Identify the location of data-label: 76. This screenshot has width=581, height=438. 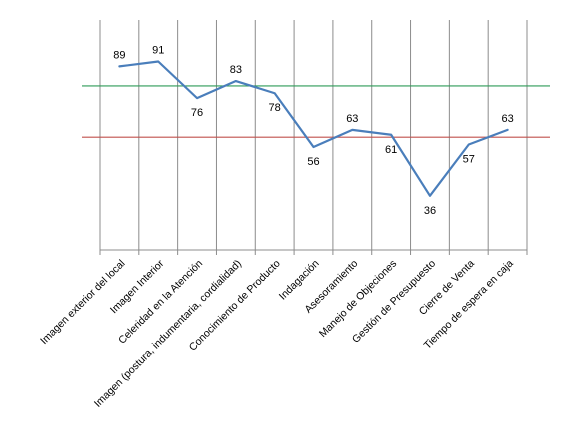
(197, 113).